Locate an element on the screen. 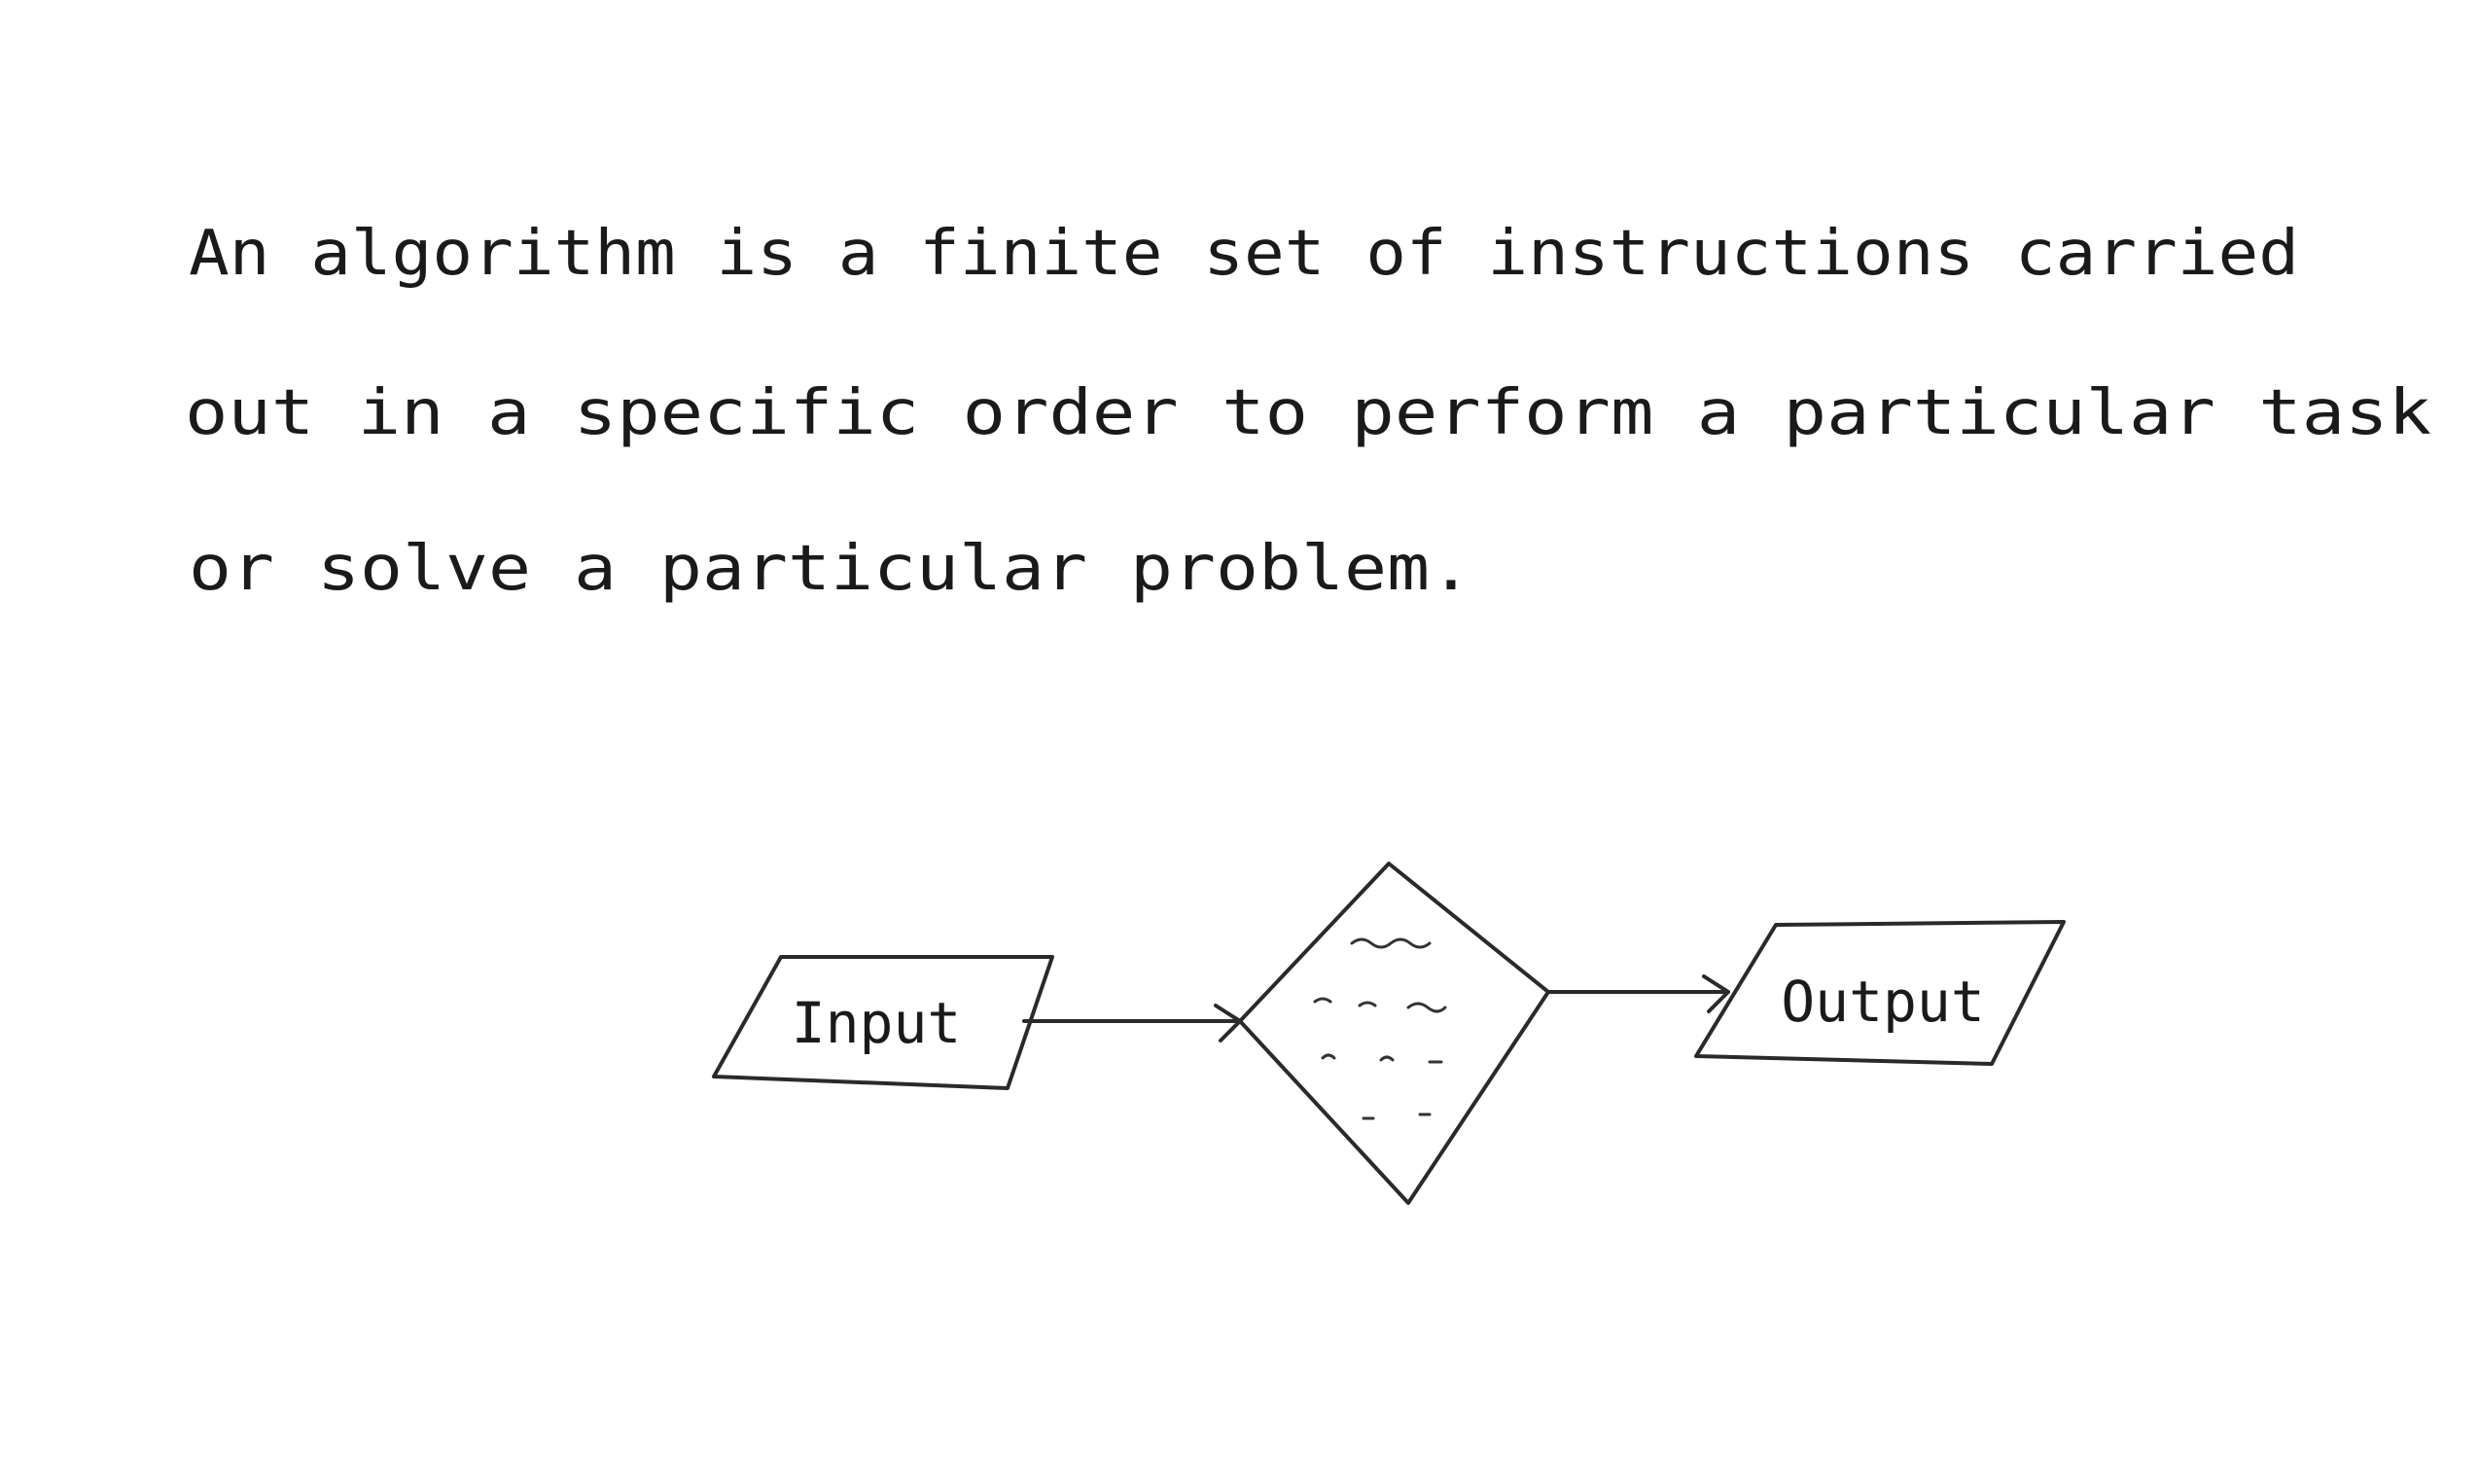 Image resolution: width=2480 pixels, height=1484 pixels. process-diamond is located at coordinates (1394, 1033).